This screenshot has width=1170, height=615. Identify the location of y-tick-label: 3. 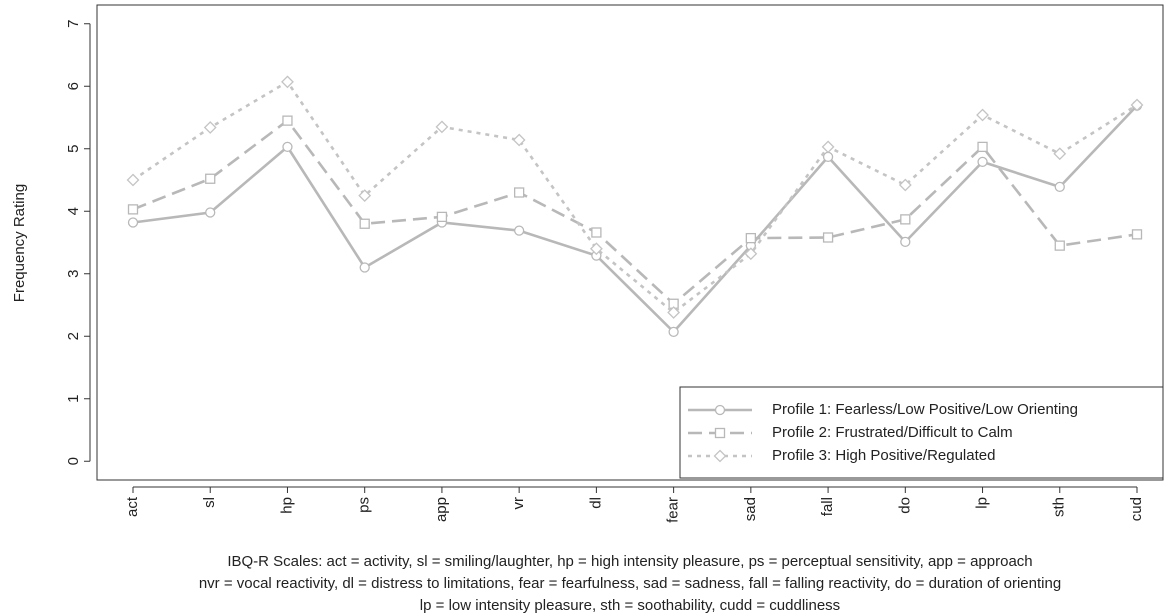
(73, 274).